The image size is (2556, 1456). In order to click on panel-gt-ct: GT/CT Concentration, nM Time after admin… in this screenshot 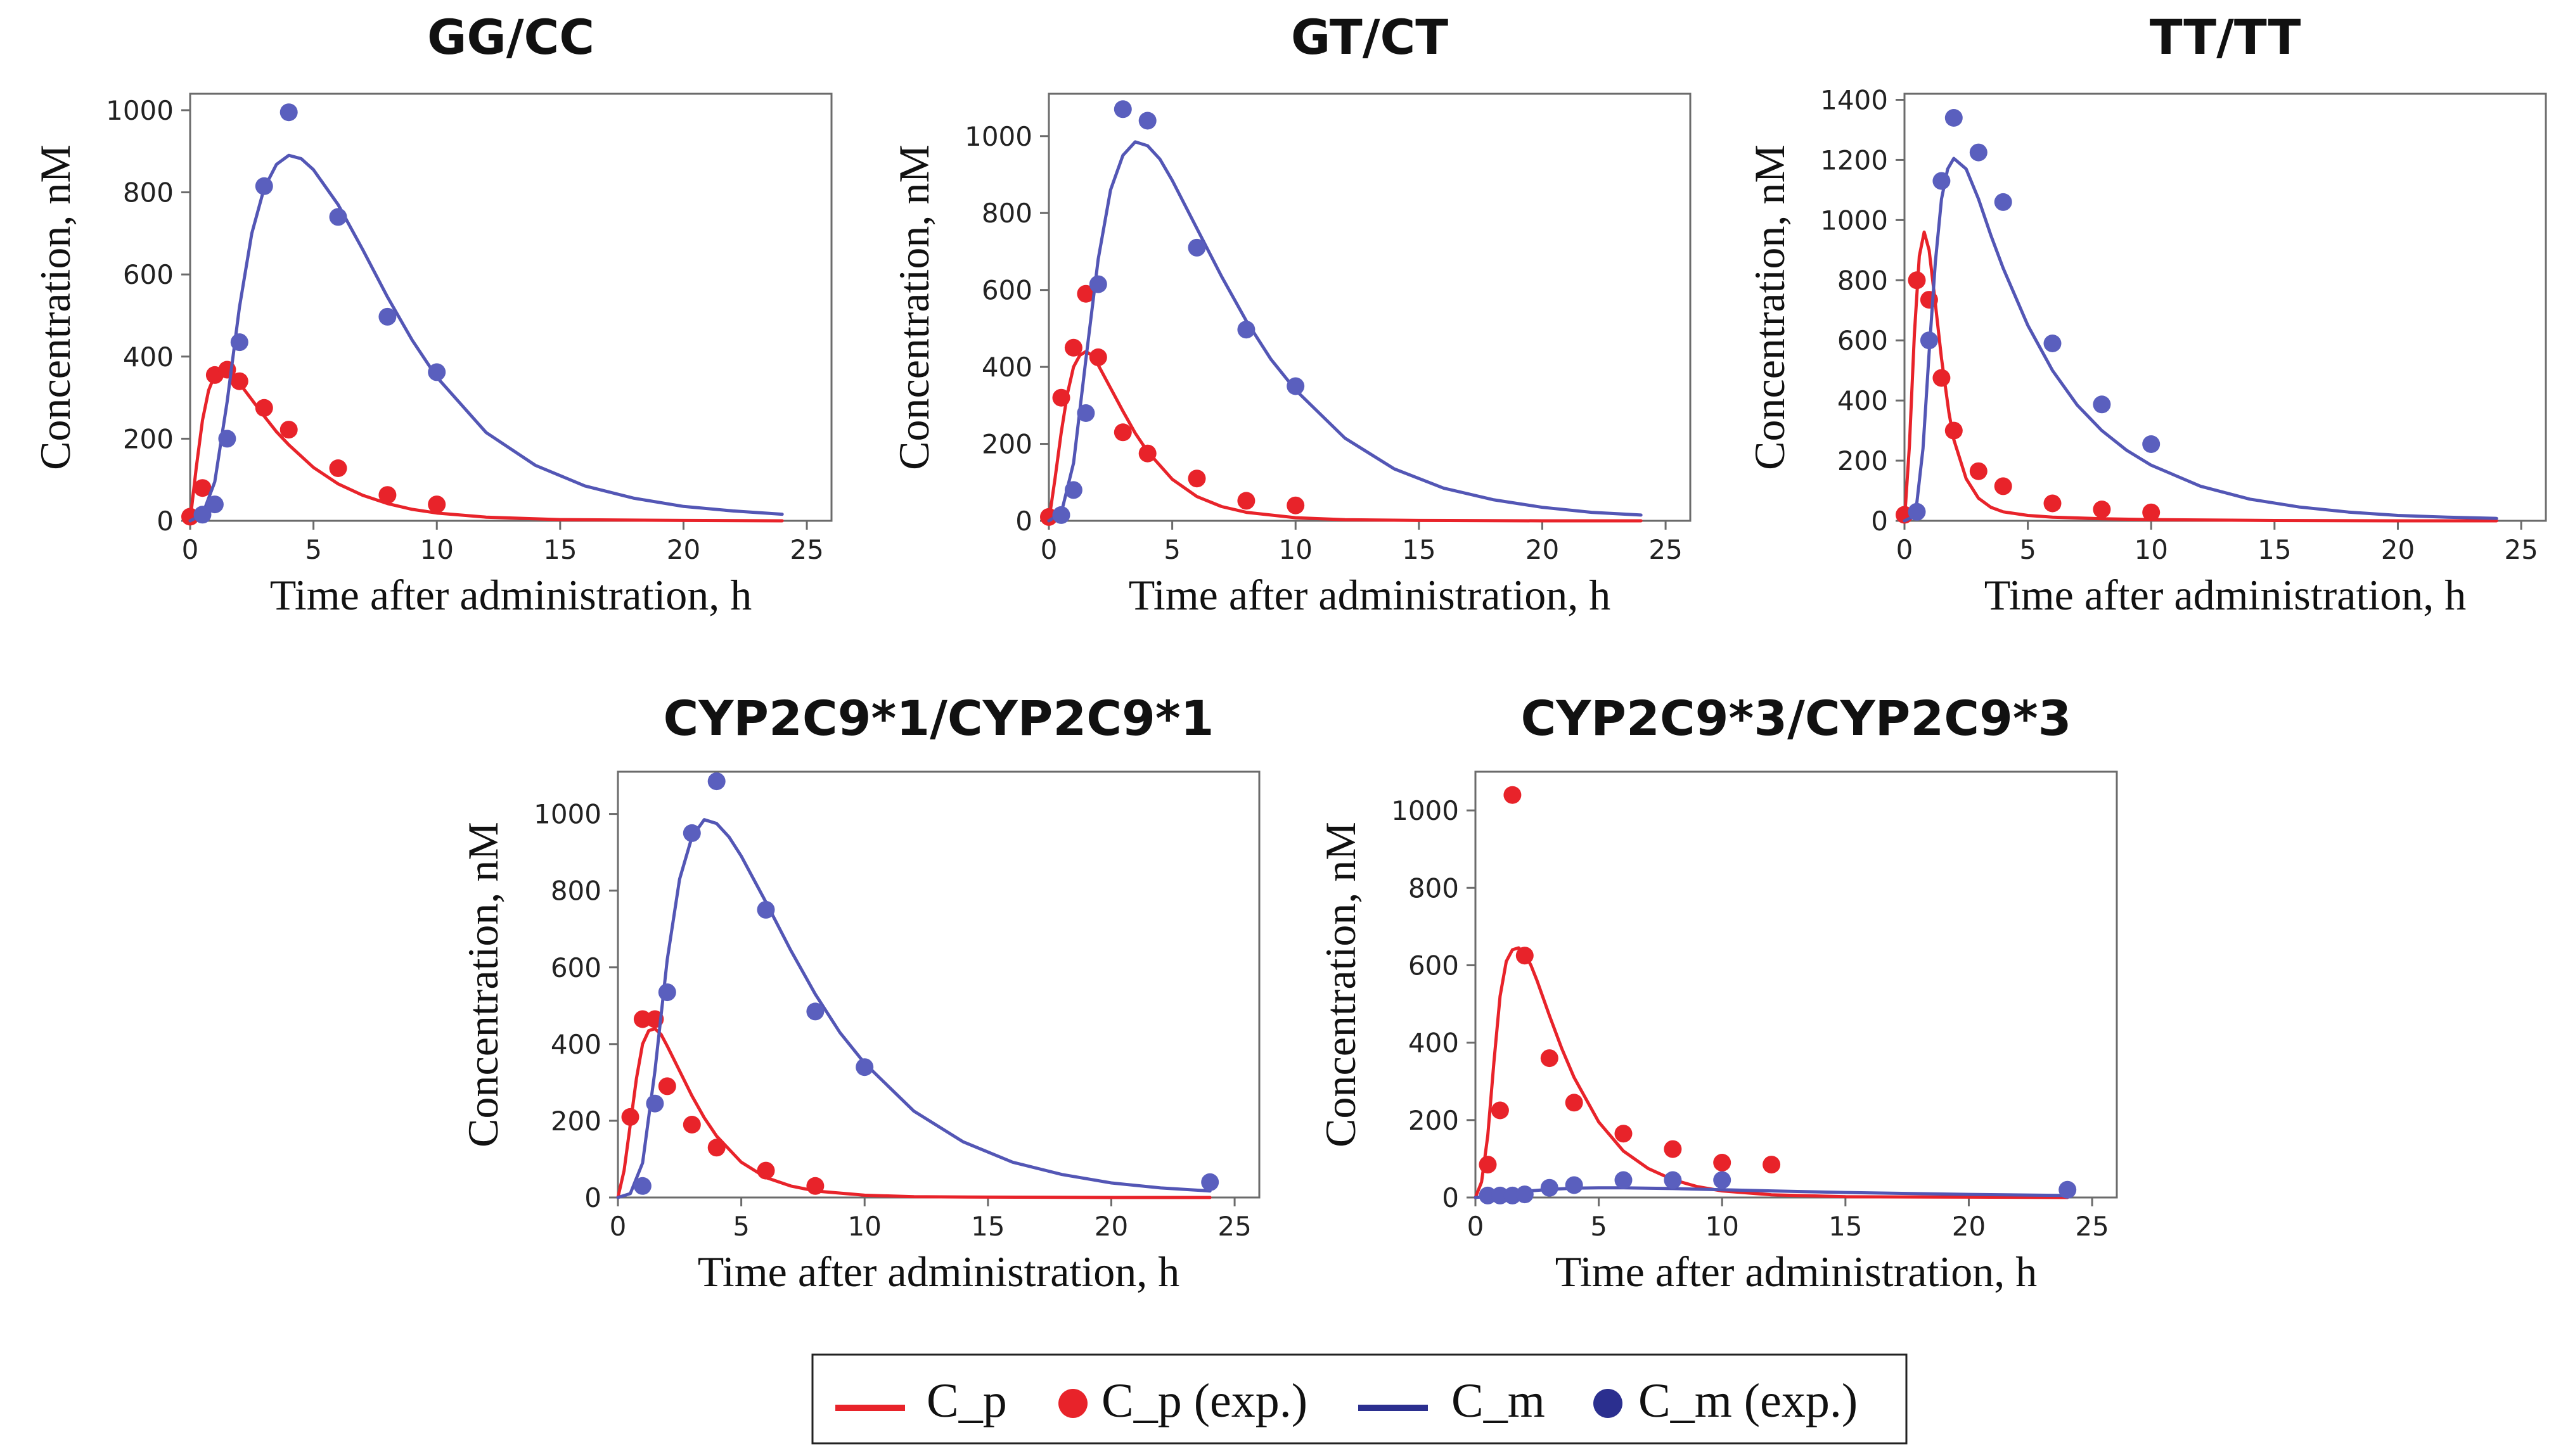, I will do `click(1291, 314)`.